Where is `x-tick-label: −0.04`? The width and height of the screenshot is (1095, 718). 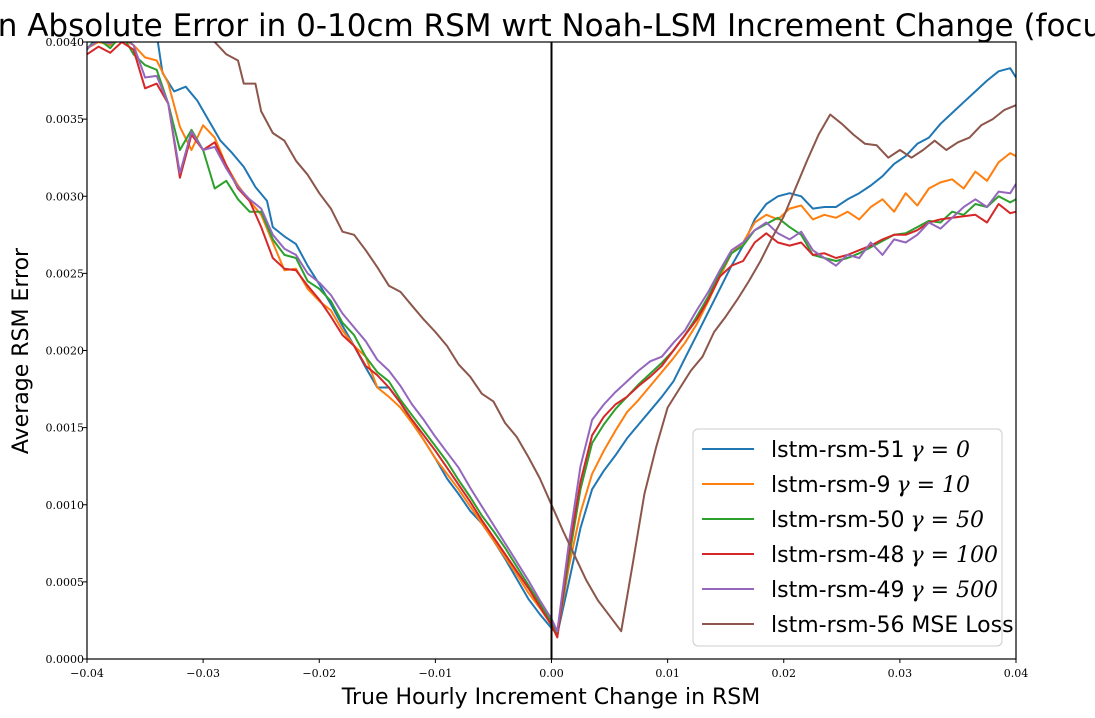
x-tick-label: −0.04 is located at coordinates (87, 673).